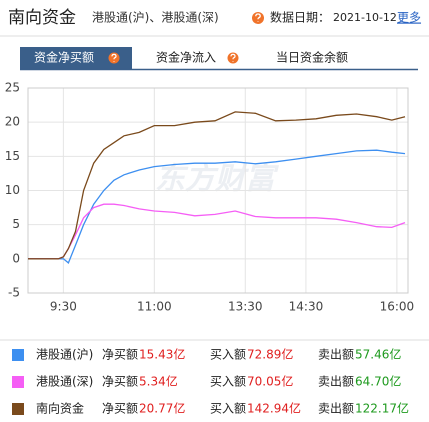 The height and width of the screenshot is (422, 429). I want to click on y-tick-label: 20, so click(12, 122).